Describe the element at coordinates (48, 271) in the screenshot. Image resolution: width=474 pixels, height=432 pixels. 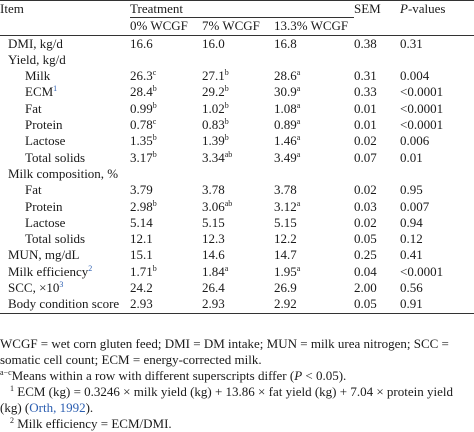
I see `row-label-text: Milk efficiency` at that location.